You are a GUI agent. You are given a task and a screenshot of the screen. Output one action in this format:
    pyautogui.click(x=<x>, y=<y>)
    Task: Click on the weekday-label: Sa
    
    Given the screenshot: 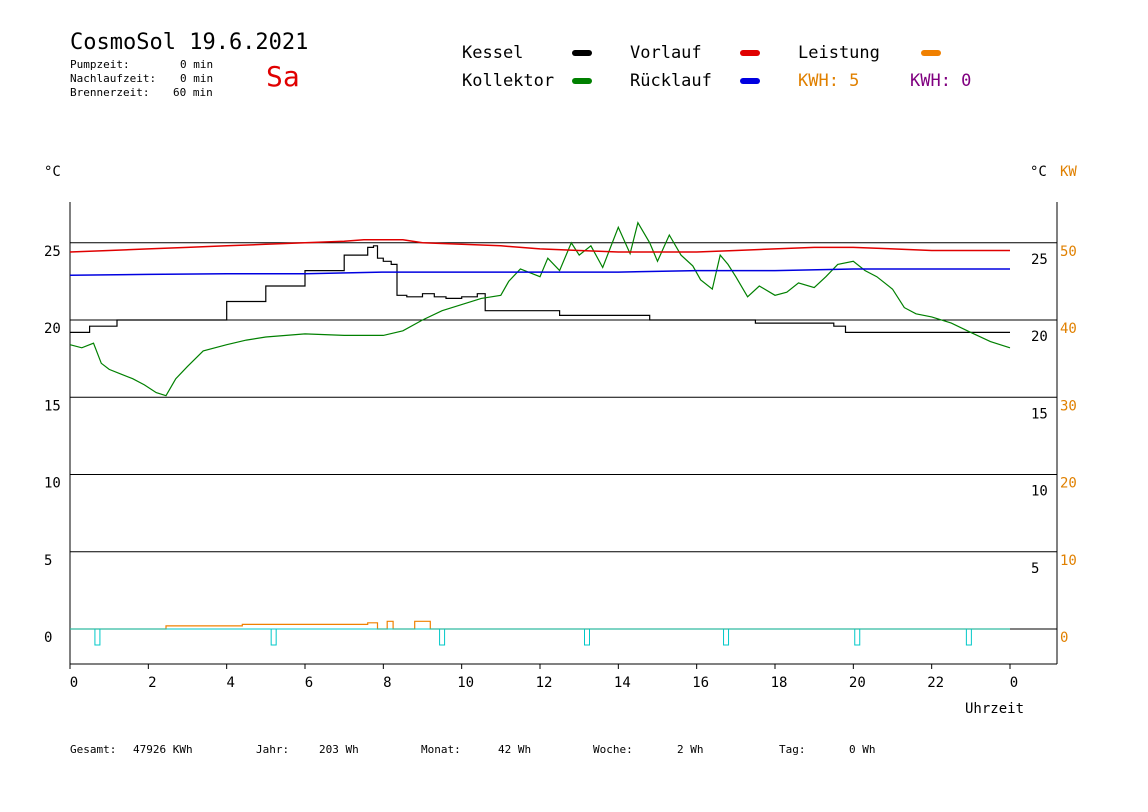 What is the action you would take?
    pyautogui.click(x=283, y=76)
    